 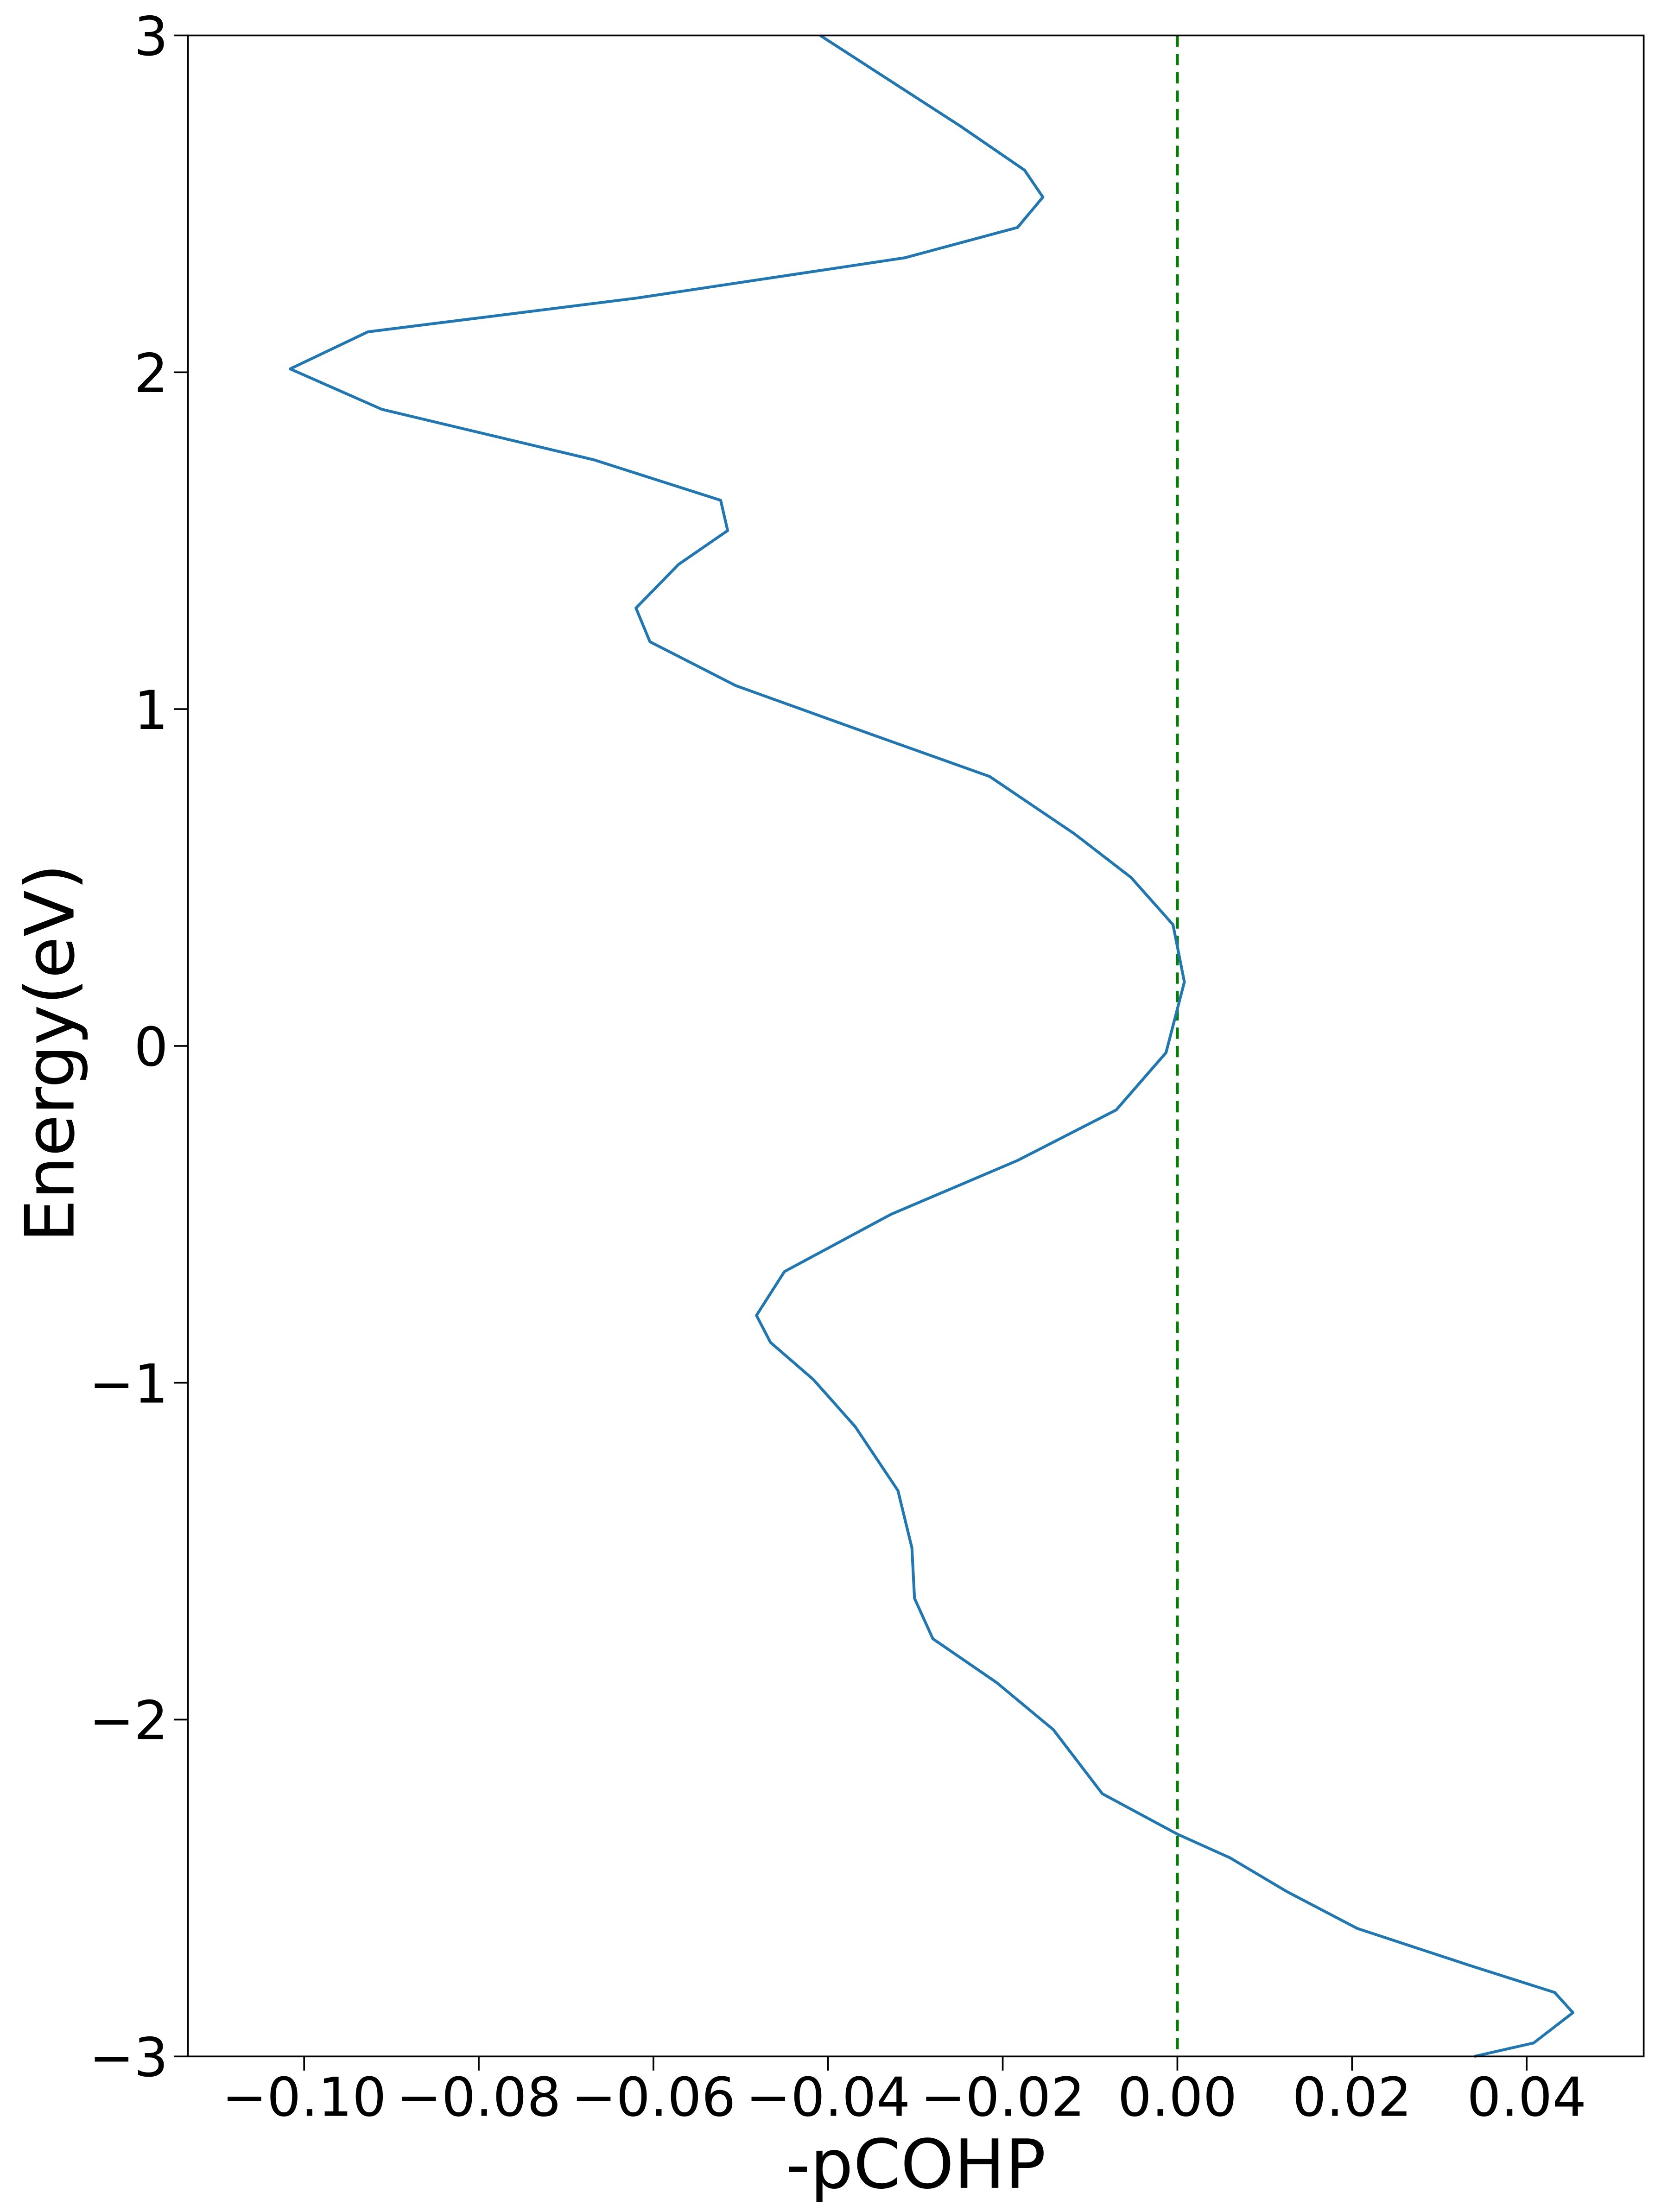 I want to click on y-tick-label: 1, so click(x=151, y=710).